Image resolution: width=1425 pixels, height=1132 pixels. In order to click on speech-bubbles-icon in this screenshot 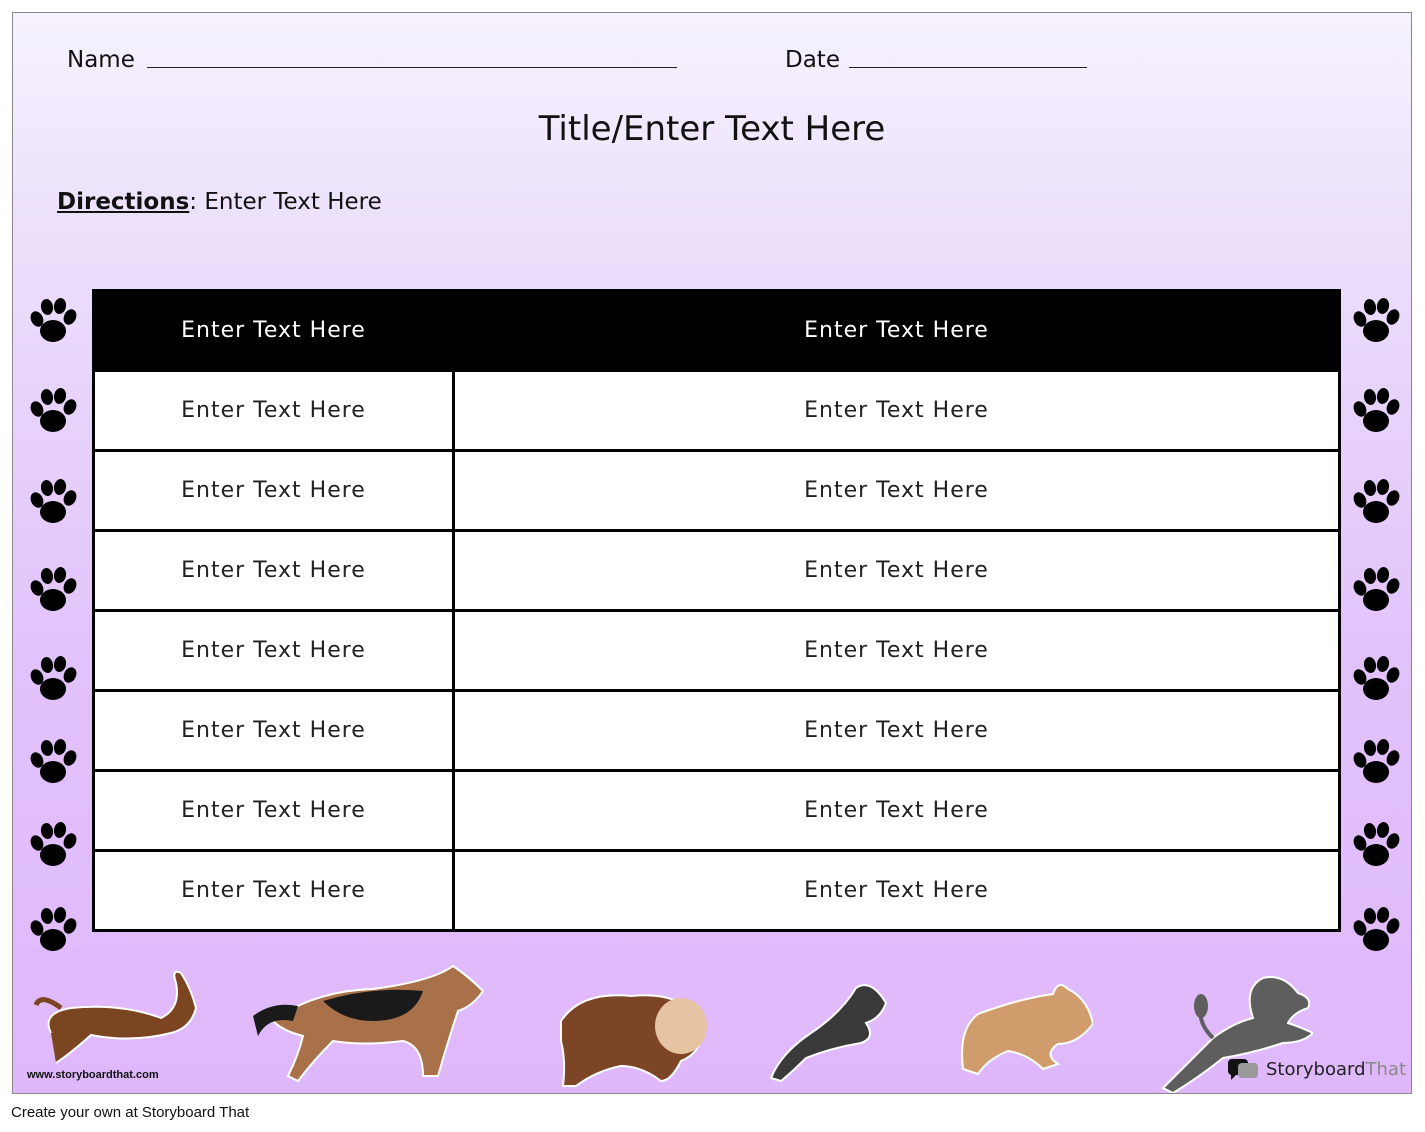, I will do `click(1243, 1069)`.